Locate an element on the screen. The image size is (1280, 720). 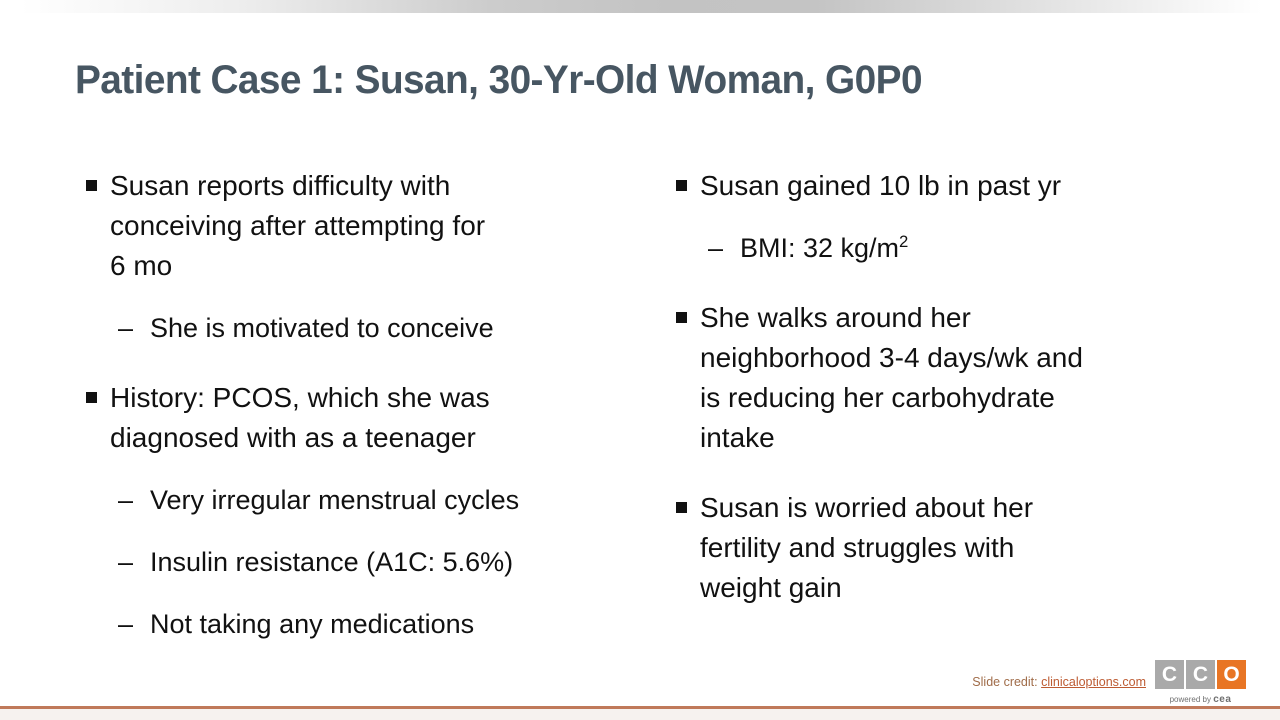
superscript: 2 is located at coordinates (904, 241).